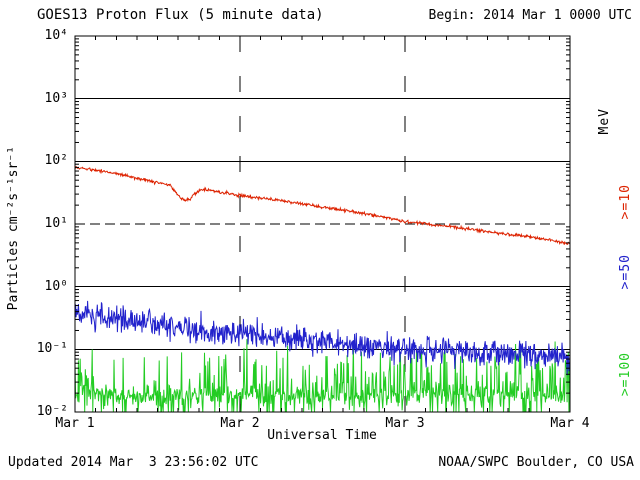  I want to click on chart-title: GOES13 Proton Flux (5 minute data), so click(180, 15).